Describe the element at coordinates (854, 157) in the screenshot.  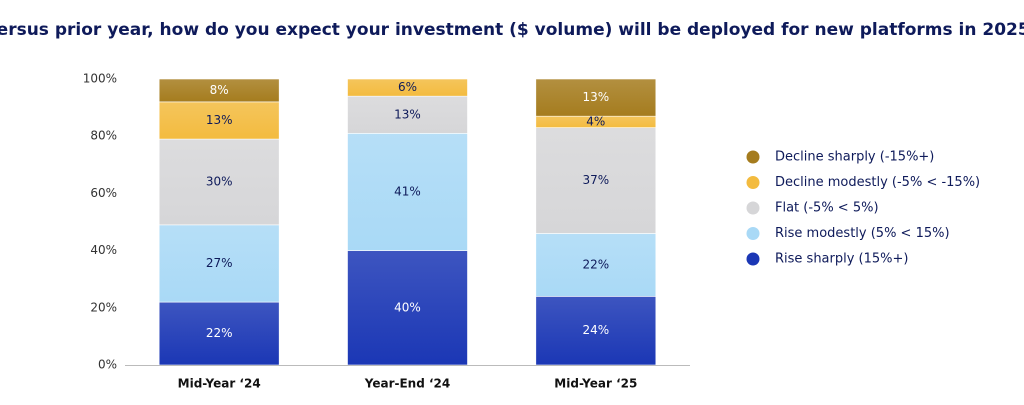
I see `legend-label: Decline sharply (-15%+)` at that location.